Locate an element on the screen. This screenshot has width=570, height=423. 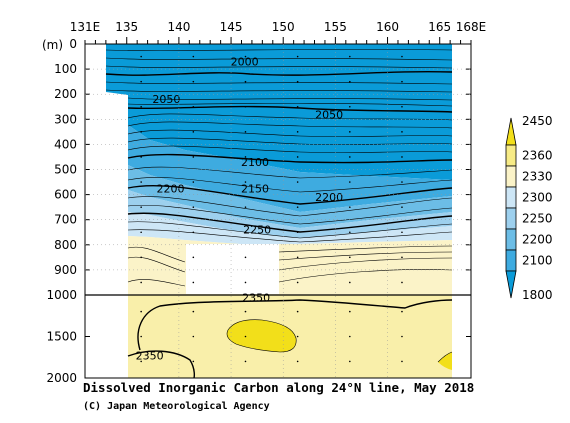
x-tick-label: 140 is located at coordinates (178, 27).